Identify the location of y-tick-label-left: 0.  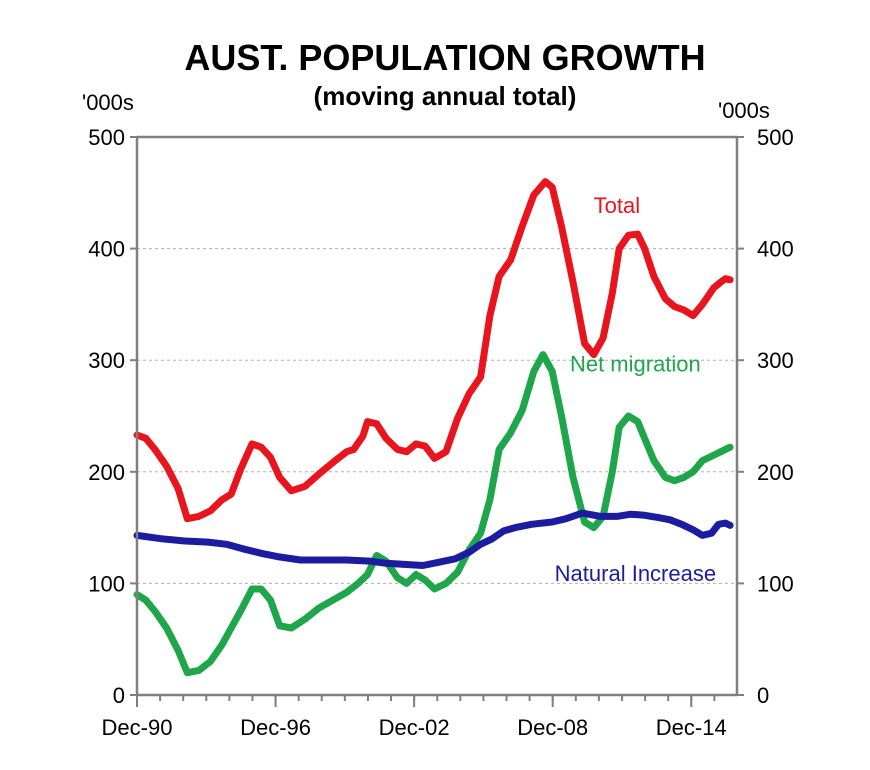
(119, 695).